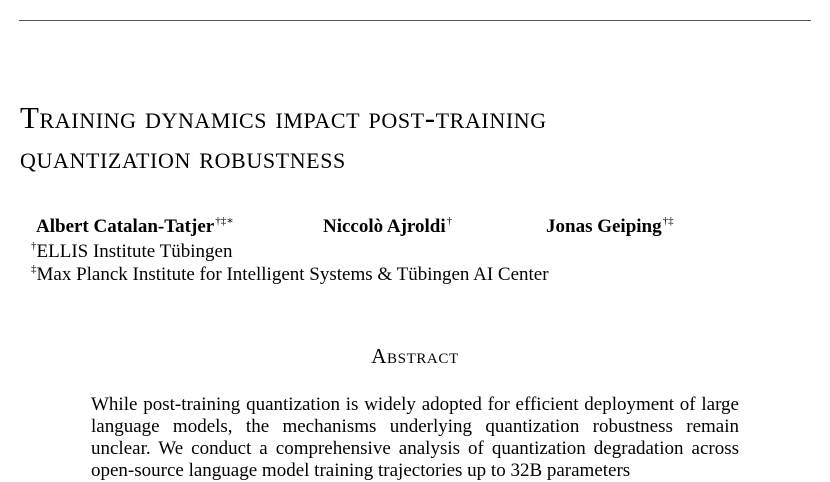  What do you see at coordinates (604, 226) in the screenshot?
I see `author-name: Jonas Geiping` at bounding box center [604, 226].